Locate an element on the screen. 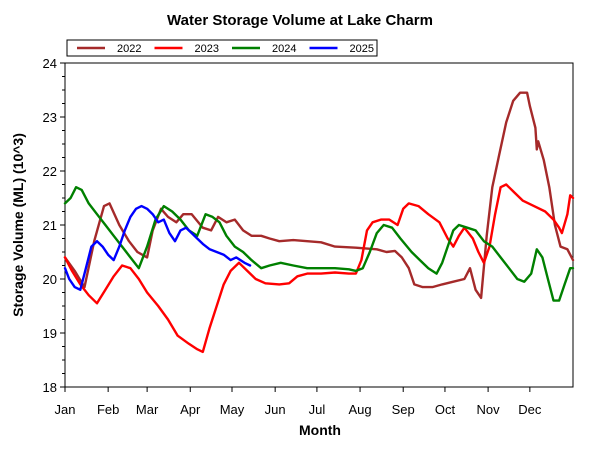 The image size is (600, 450). x-tick-label-oct: Oct is located at coordinates (445, 409).